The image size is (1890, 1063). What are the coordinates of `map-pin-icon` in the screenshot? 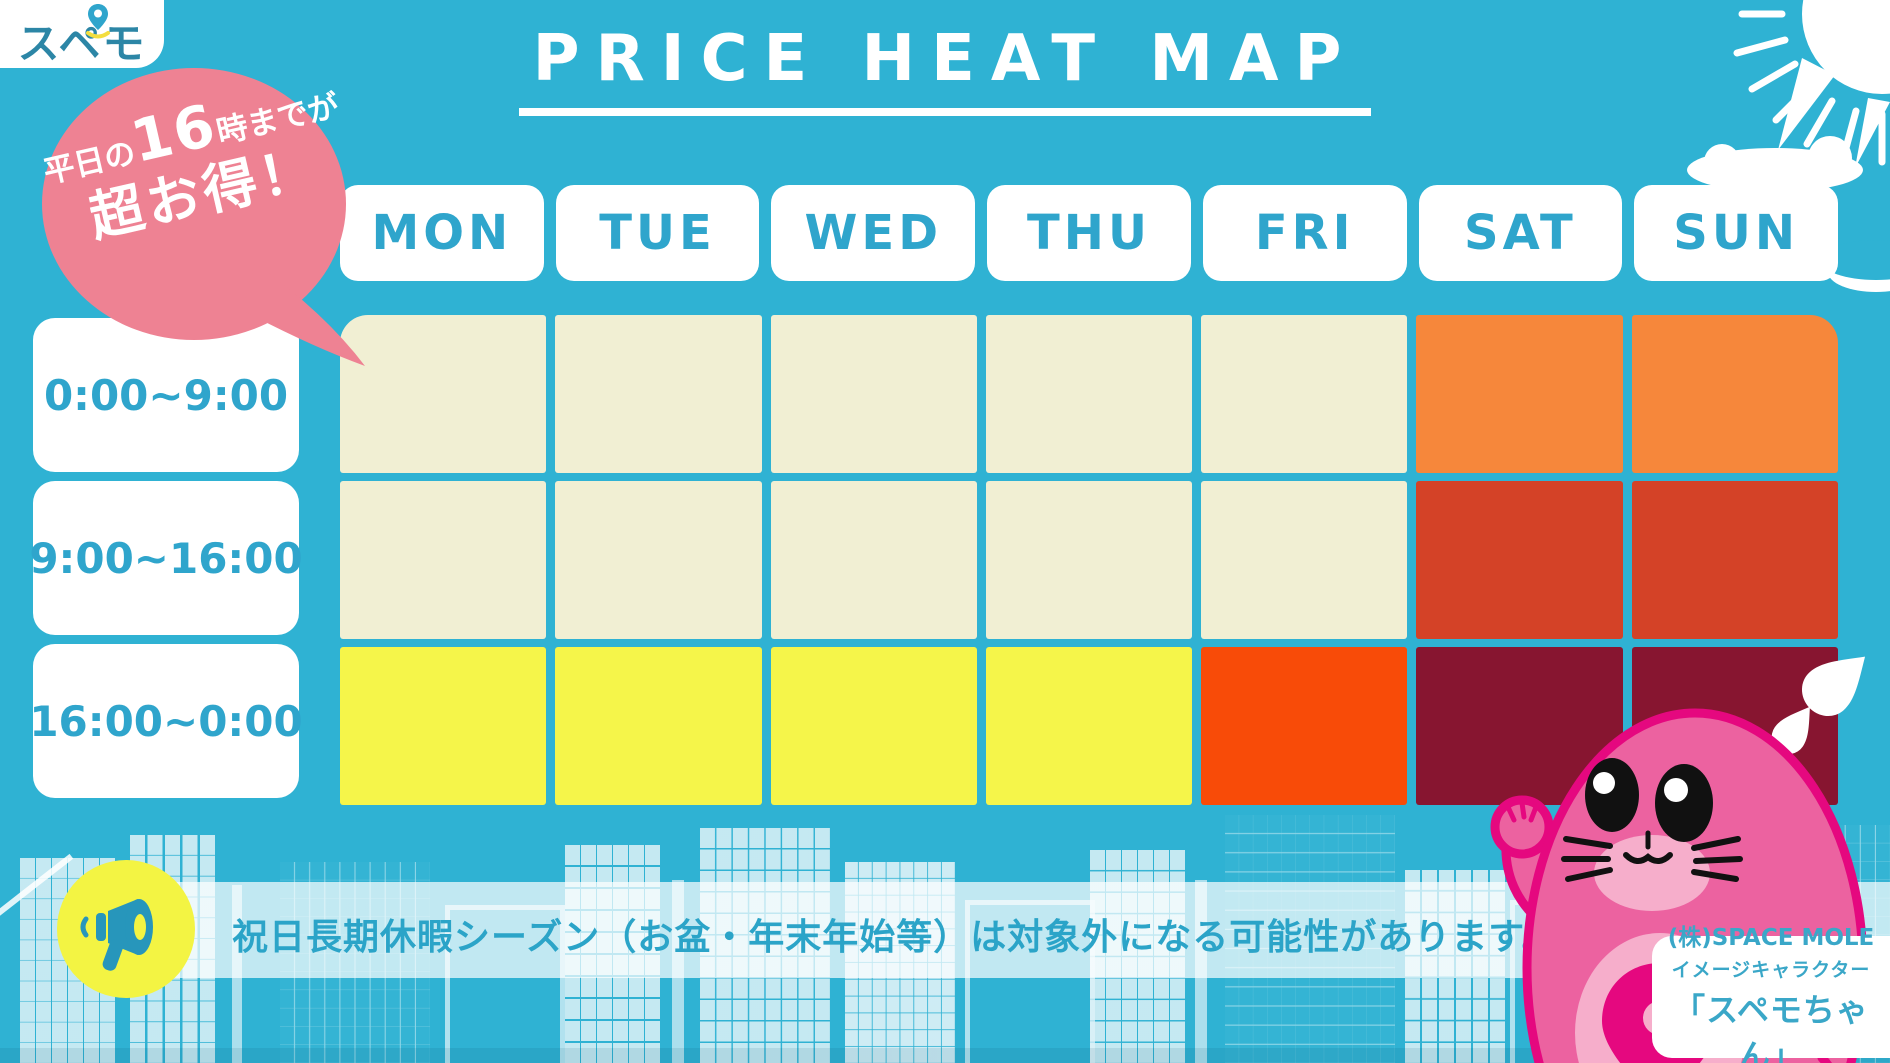 It's located at (98, 21).